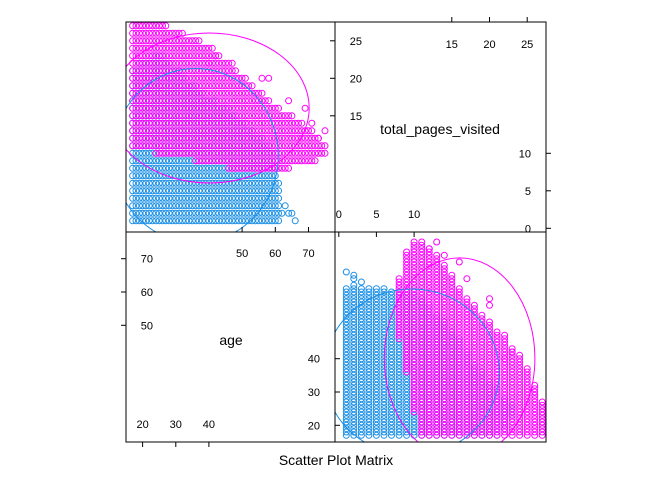  Describe the element at coordinates (147, 326) in the screenshot. I see `tick-label: 50` at that location.